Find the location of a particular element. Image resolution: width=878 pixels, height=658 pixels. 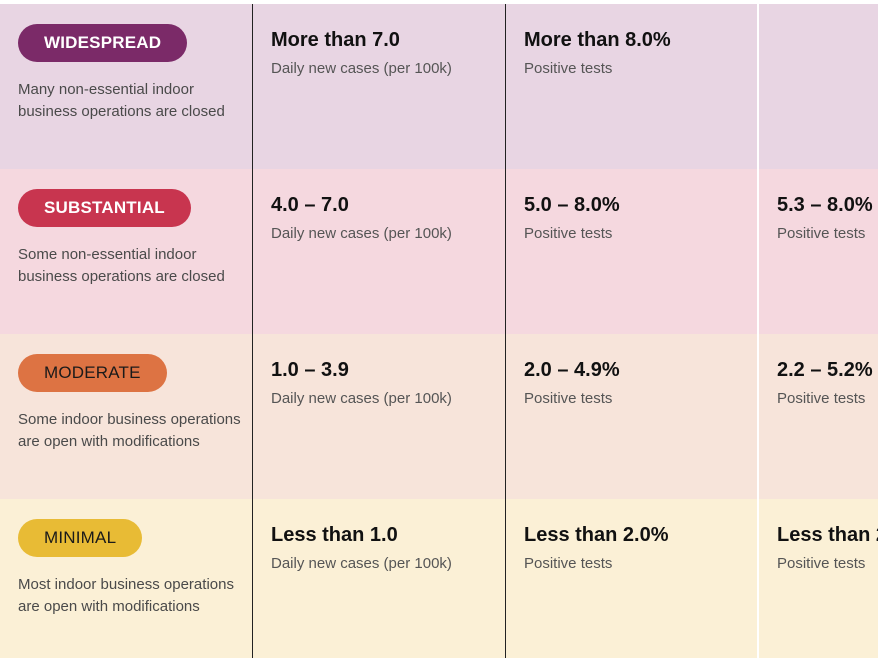

metric-cell-equity: 5.3 – 8.0% Positive tests is located at coordinates (818, 251).